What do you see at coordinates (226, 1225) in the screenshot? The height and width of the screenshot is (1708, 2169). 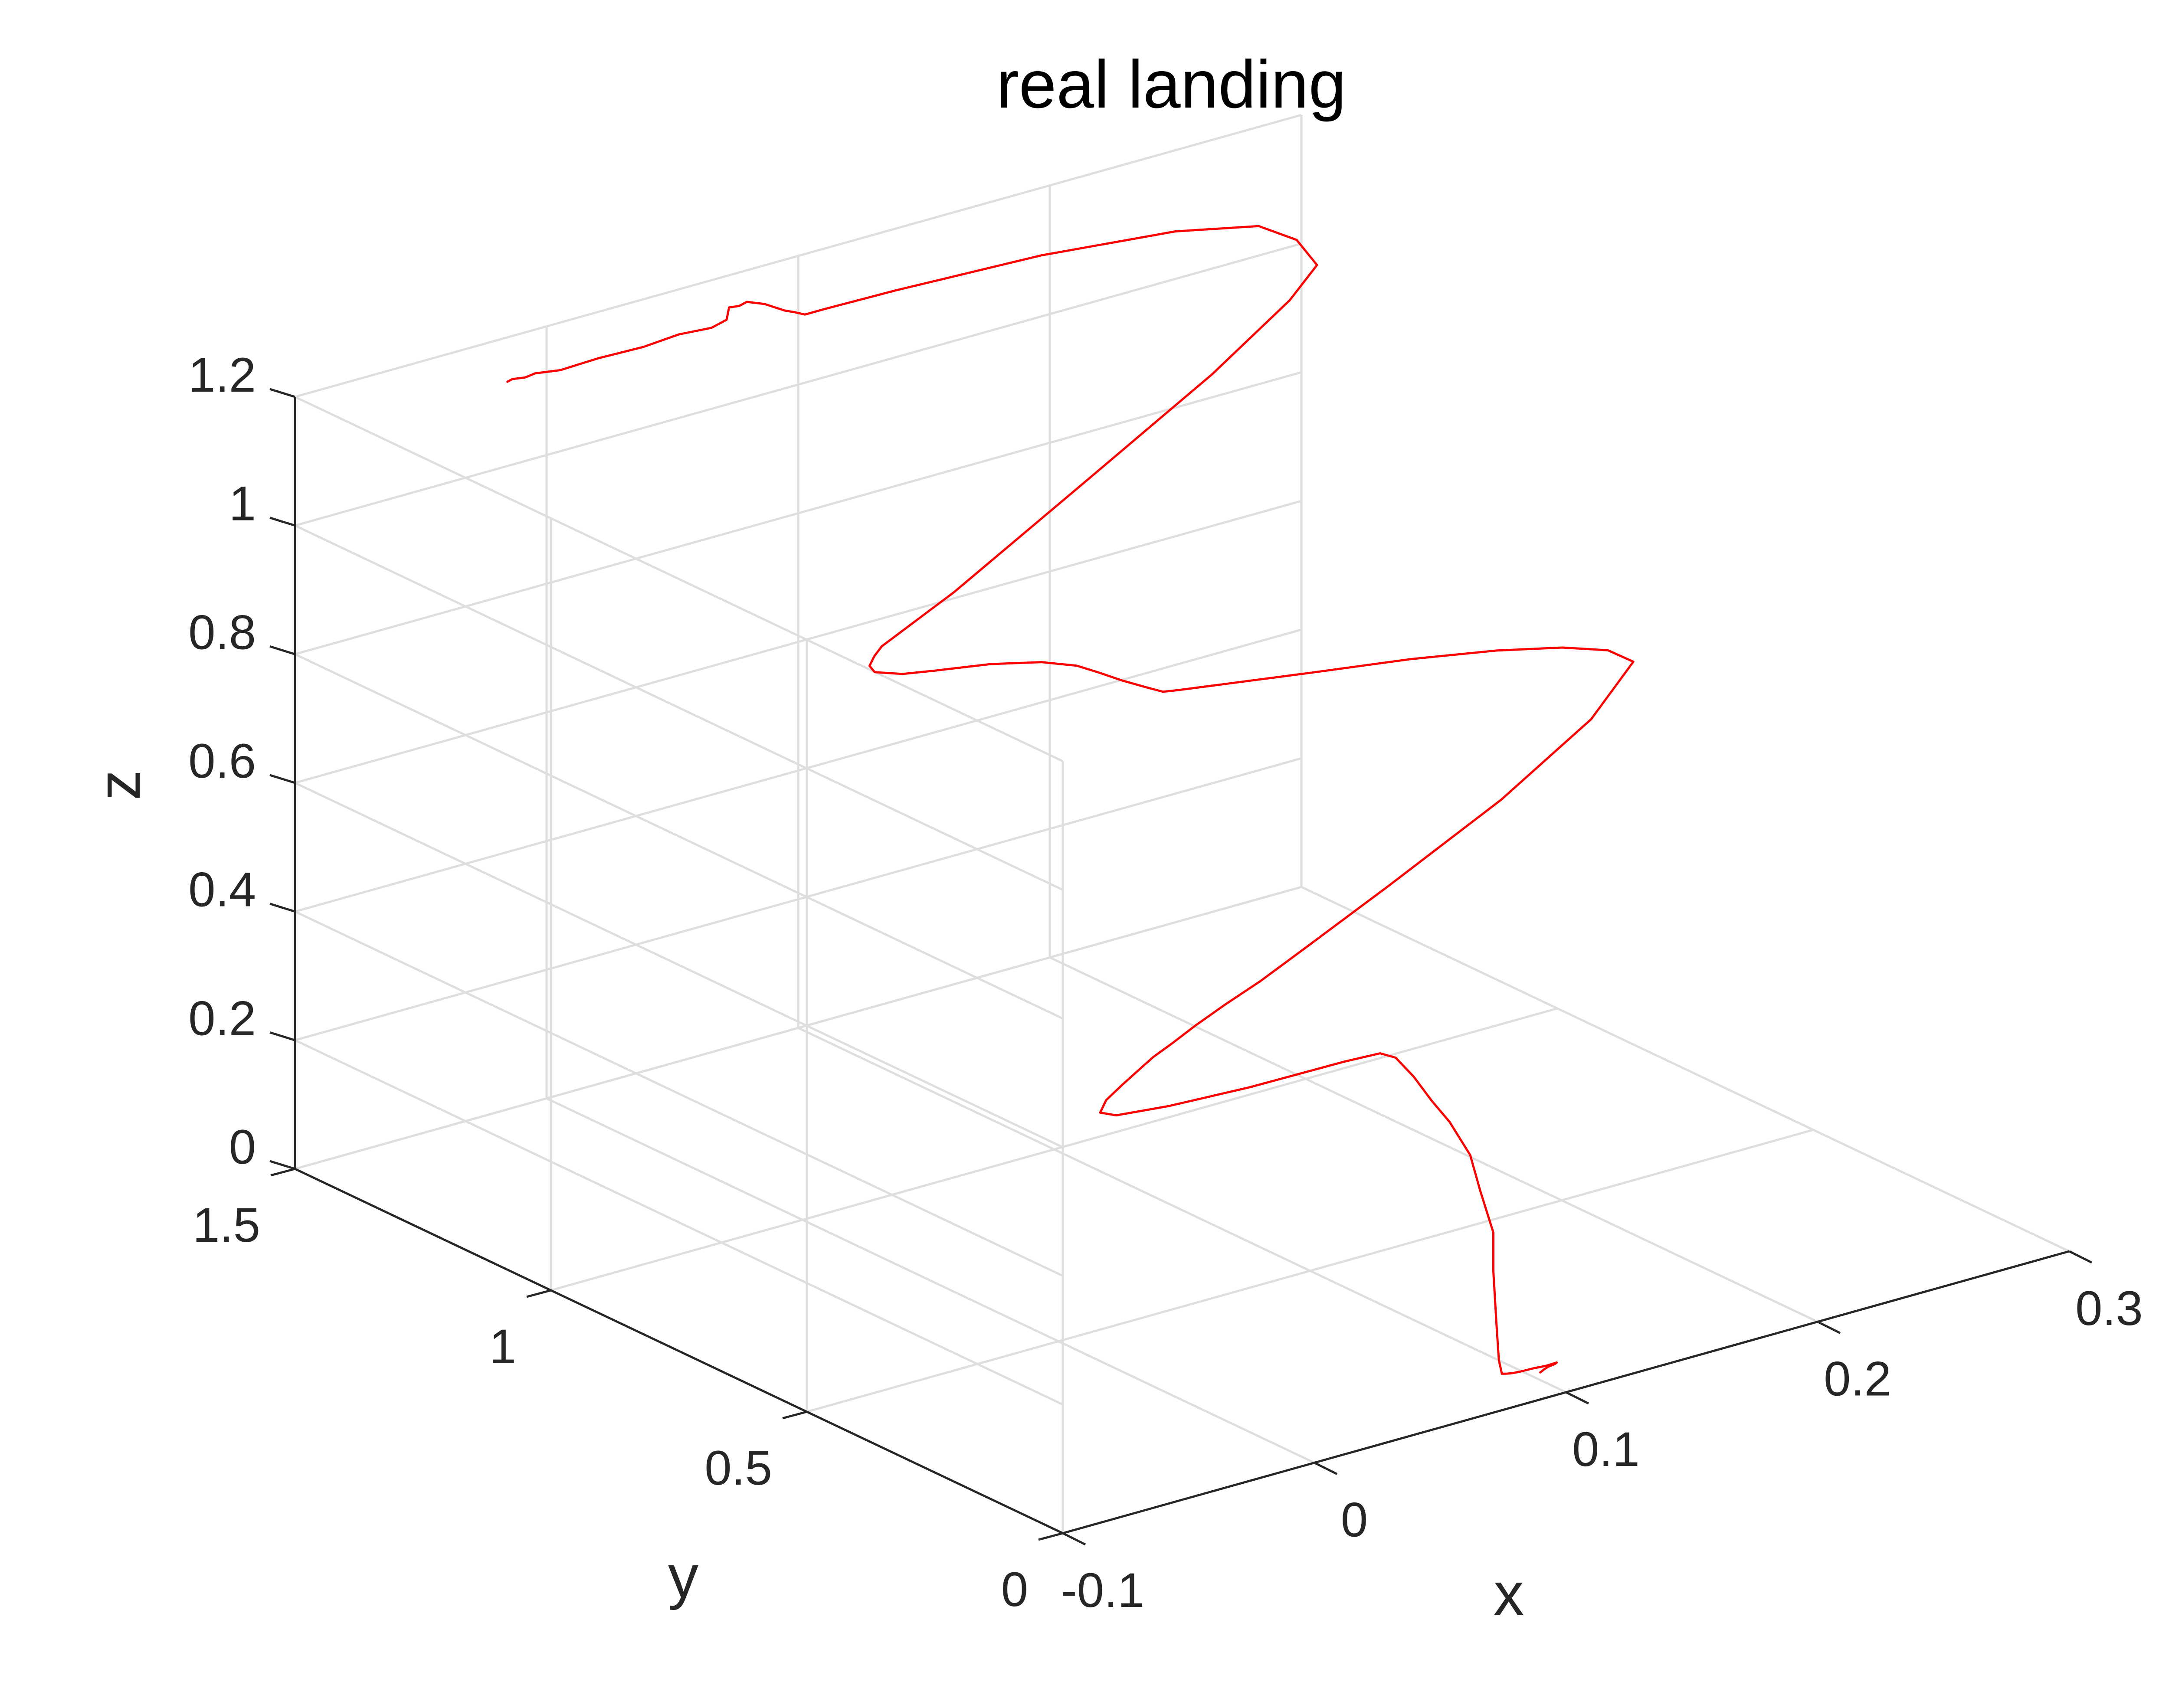 I see `y-tick-label: 1.5` at bounding box center [226, 1225].